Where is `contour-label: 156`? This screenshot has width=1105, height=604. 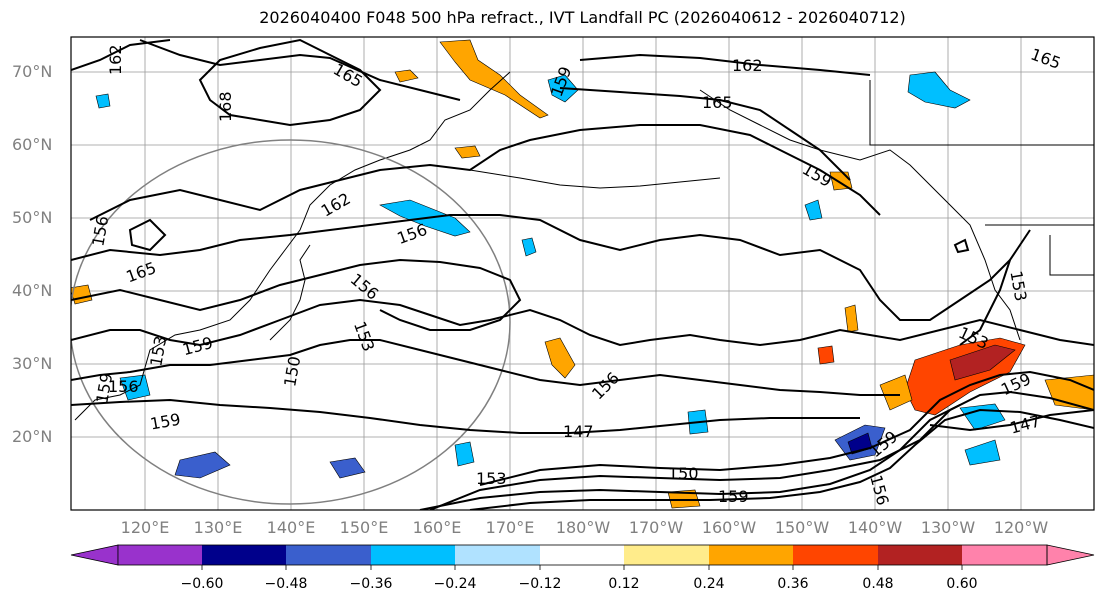
contour-label: 156 is located at coordinates (123, 386).